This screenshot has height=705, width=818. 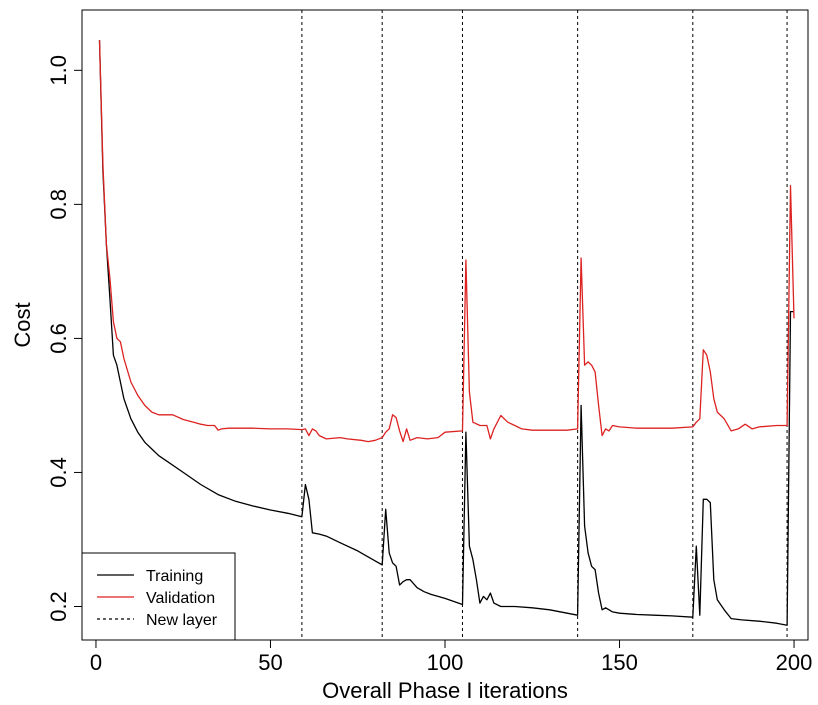 I want to click on legend: Training Validation New layer, so click(x=158, y=596).